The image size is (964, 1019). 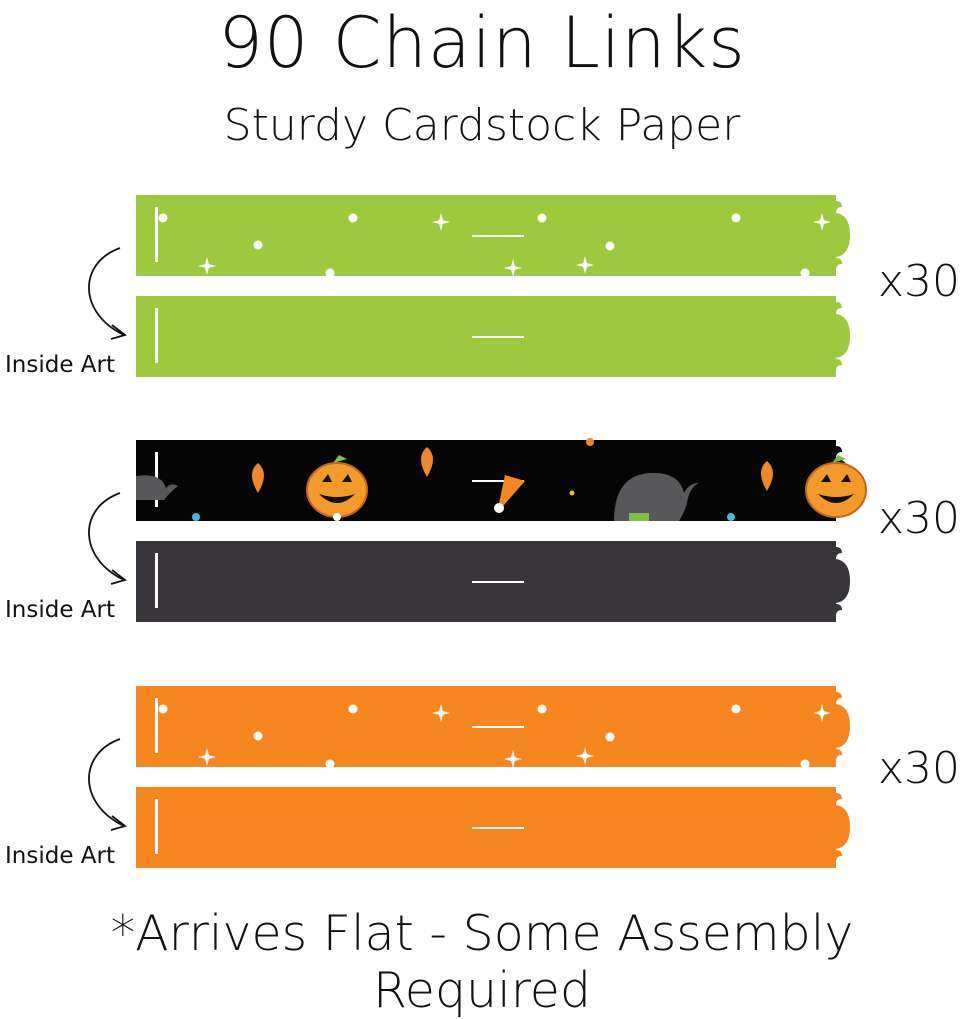 I want to click on green-count: x30, so click(x=919, y=281).